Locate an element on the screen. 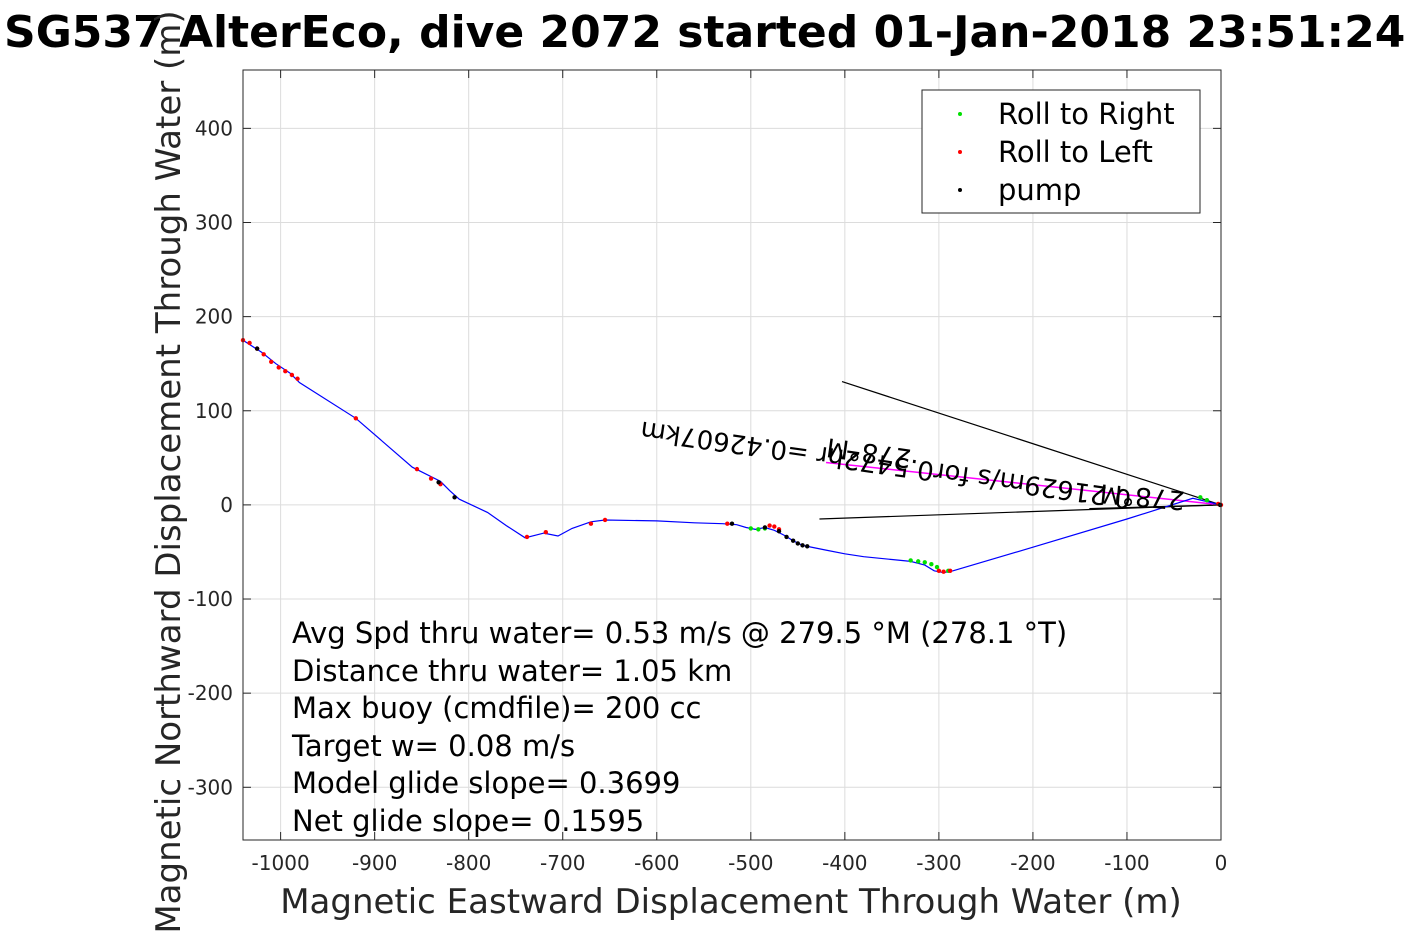  x-tick-label: -300 is located at coordinates (938, 863).